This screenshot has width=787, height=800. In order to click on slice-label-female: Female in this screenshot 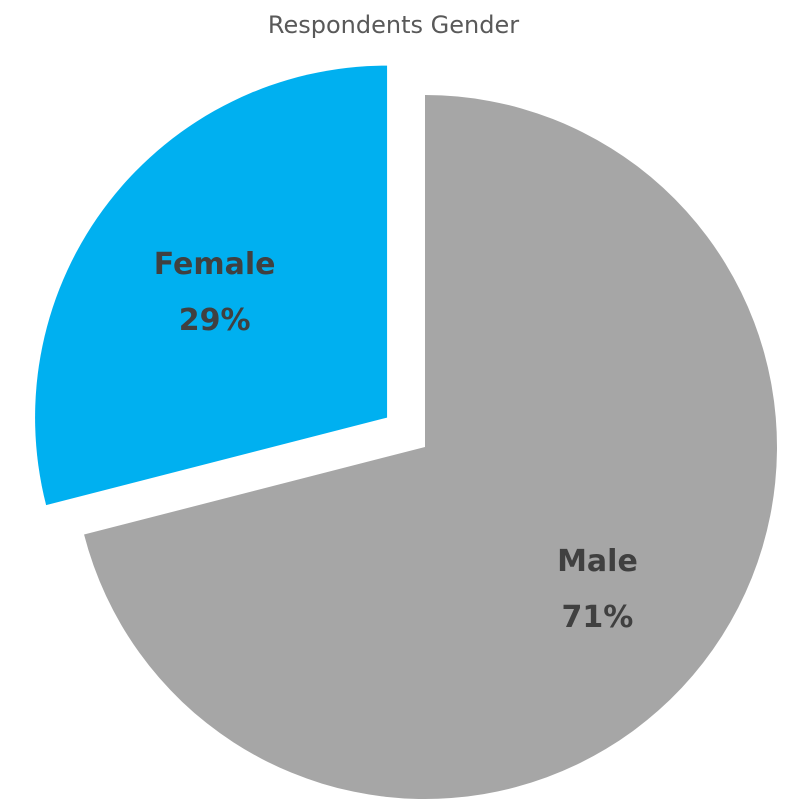, I will do `click(215, 264)`.